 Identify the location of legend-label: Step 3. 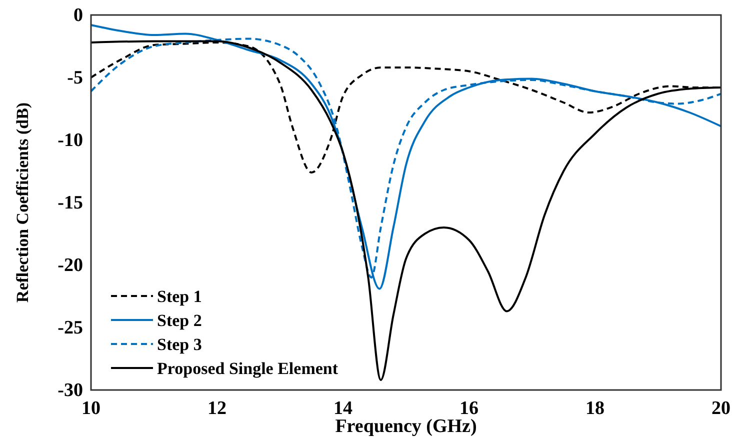
(179, 344).